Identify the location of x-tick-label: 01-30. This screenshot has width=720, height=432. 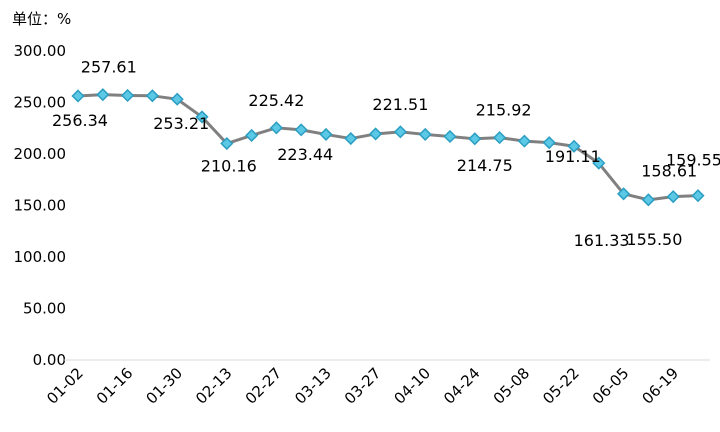
(164, 386).